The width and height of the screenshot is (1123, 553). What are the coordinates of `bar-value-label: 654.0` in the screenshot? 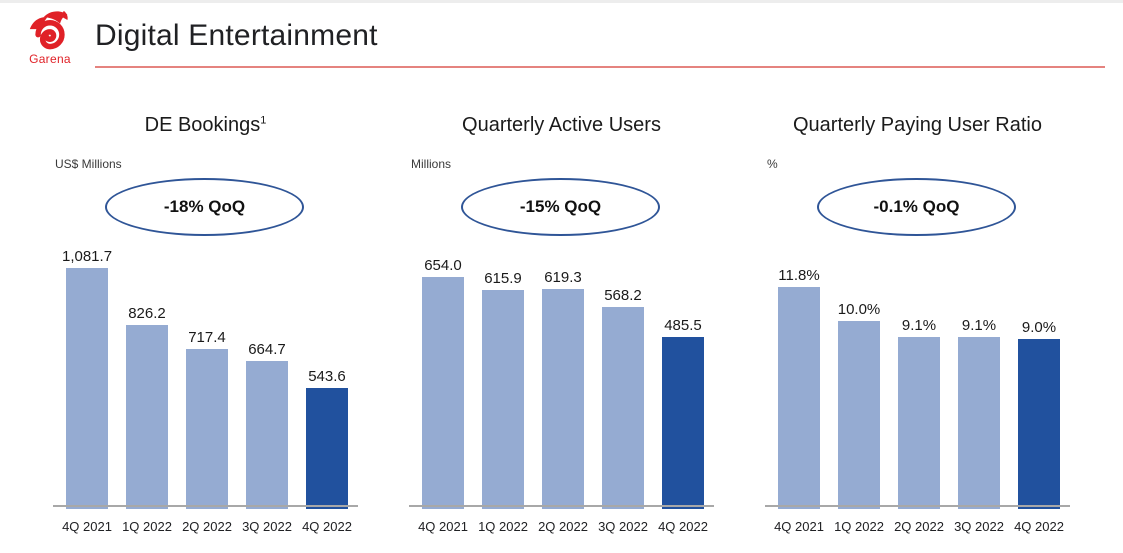 It's located at (443, 265).